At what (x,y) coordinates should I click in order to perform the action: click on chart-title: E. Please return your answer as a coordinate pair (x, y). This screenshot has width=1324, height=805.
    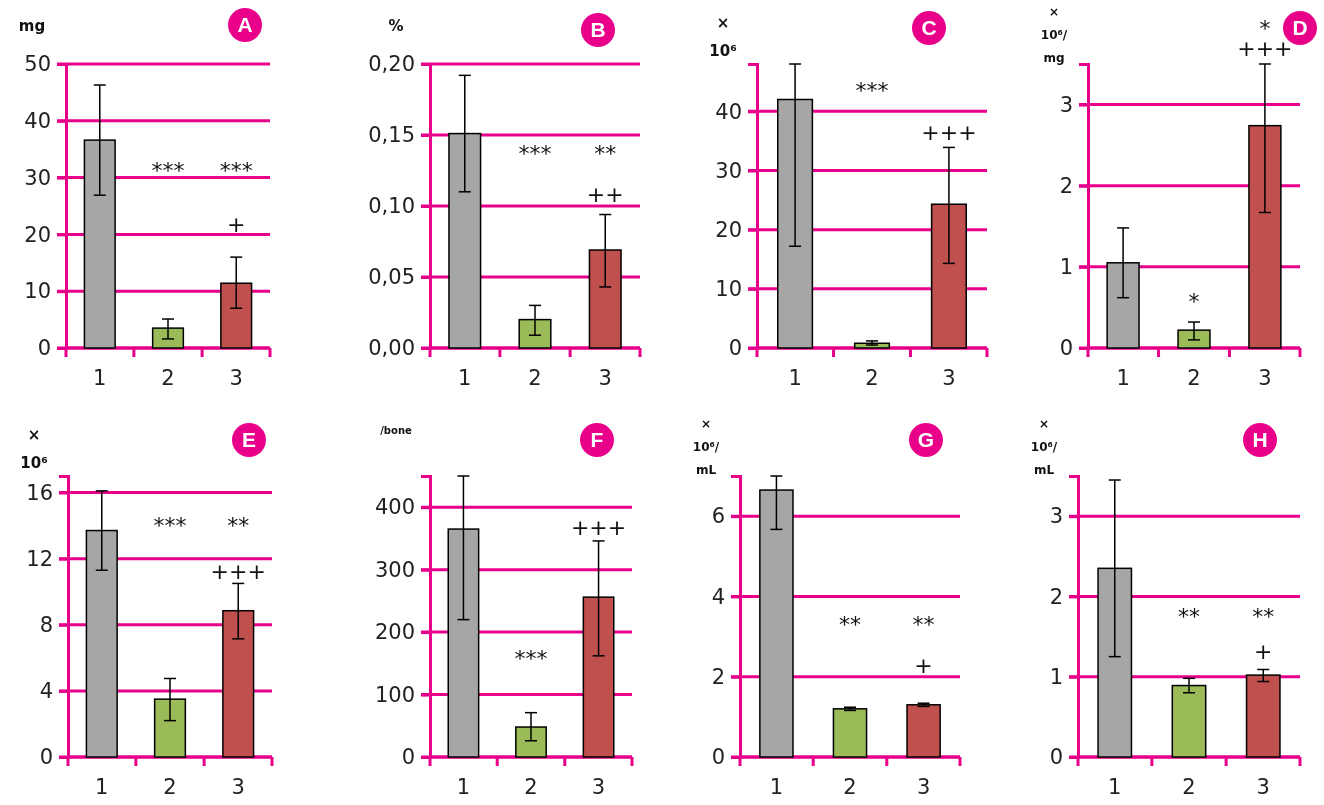
    Looking at the image, I should click on (249, 439).